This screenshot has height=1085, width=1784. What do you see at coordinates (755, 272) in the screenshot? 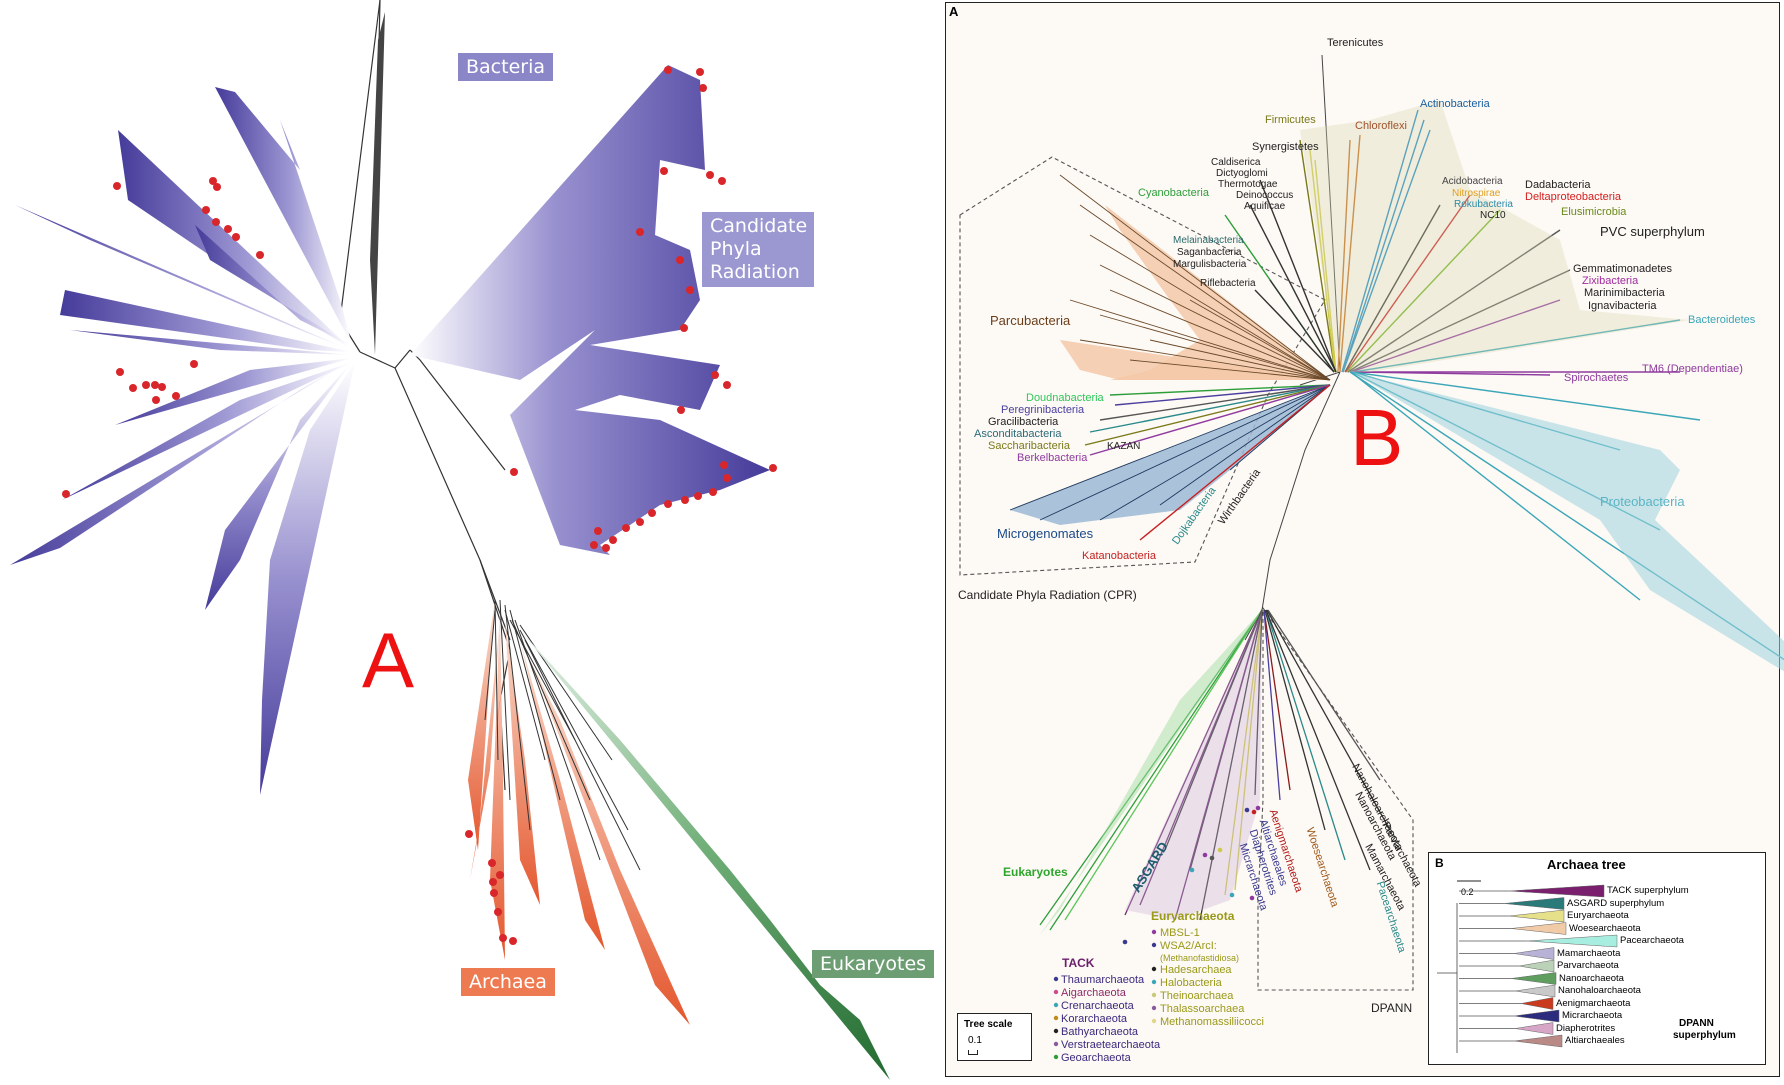
I see `cpr-label-line-3: Radiation` at bounding box center [755, 272].